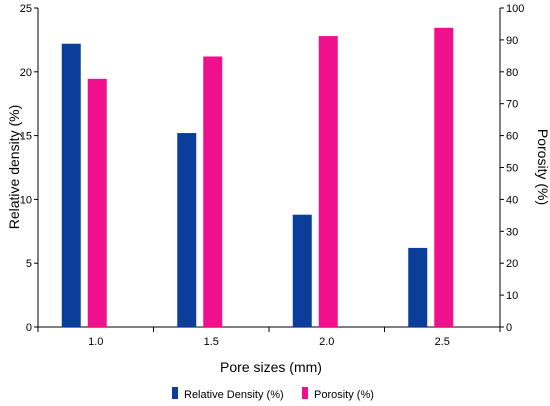 The height and width of the screenshot is (406, 550). What do you see at coordinates (26, 200) in the screenshot?
I see `left-y-tick-label: 10` at bounding box center [26, 200].